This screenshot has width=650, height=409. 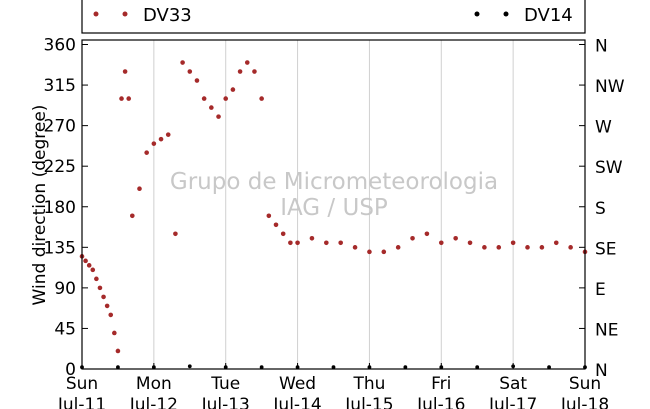 What do you see at coordinates (606, 330) in the screenshot?
I see `compass-label: NE` at bounding box center [606, 330].